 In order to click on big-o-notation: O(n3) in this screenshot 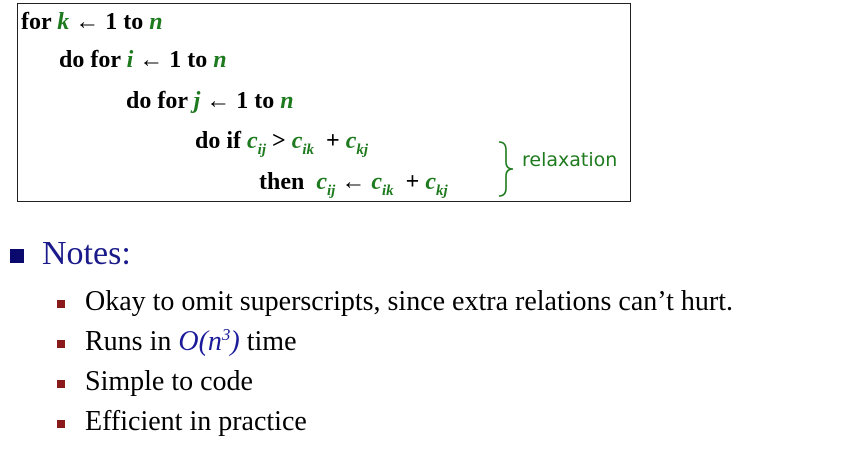, I will do `click(209, 341)`.